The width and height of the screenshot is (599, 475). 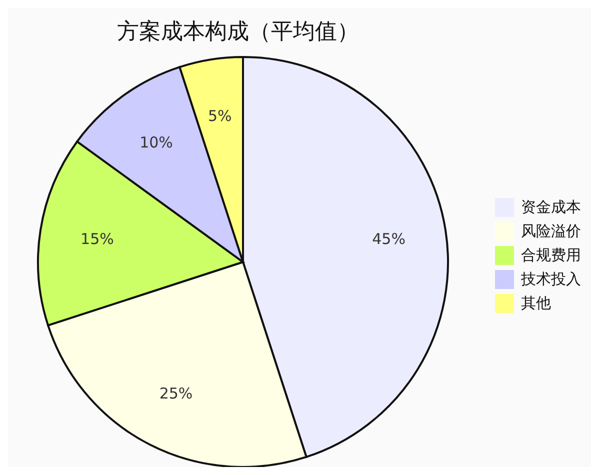 What do you see at coordinates (238, 32) in the screenshot?
I see `chart-title: 方案成本构成（平均值）` at bounding box center [238, 32].